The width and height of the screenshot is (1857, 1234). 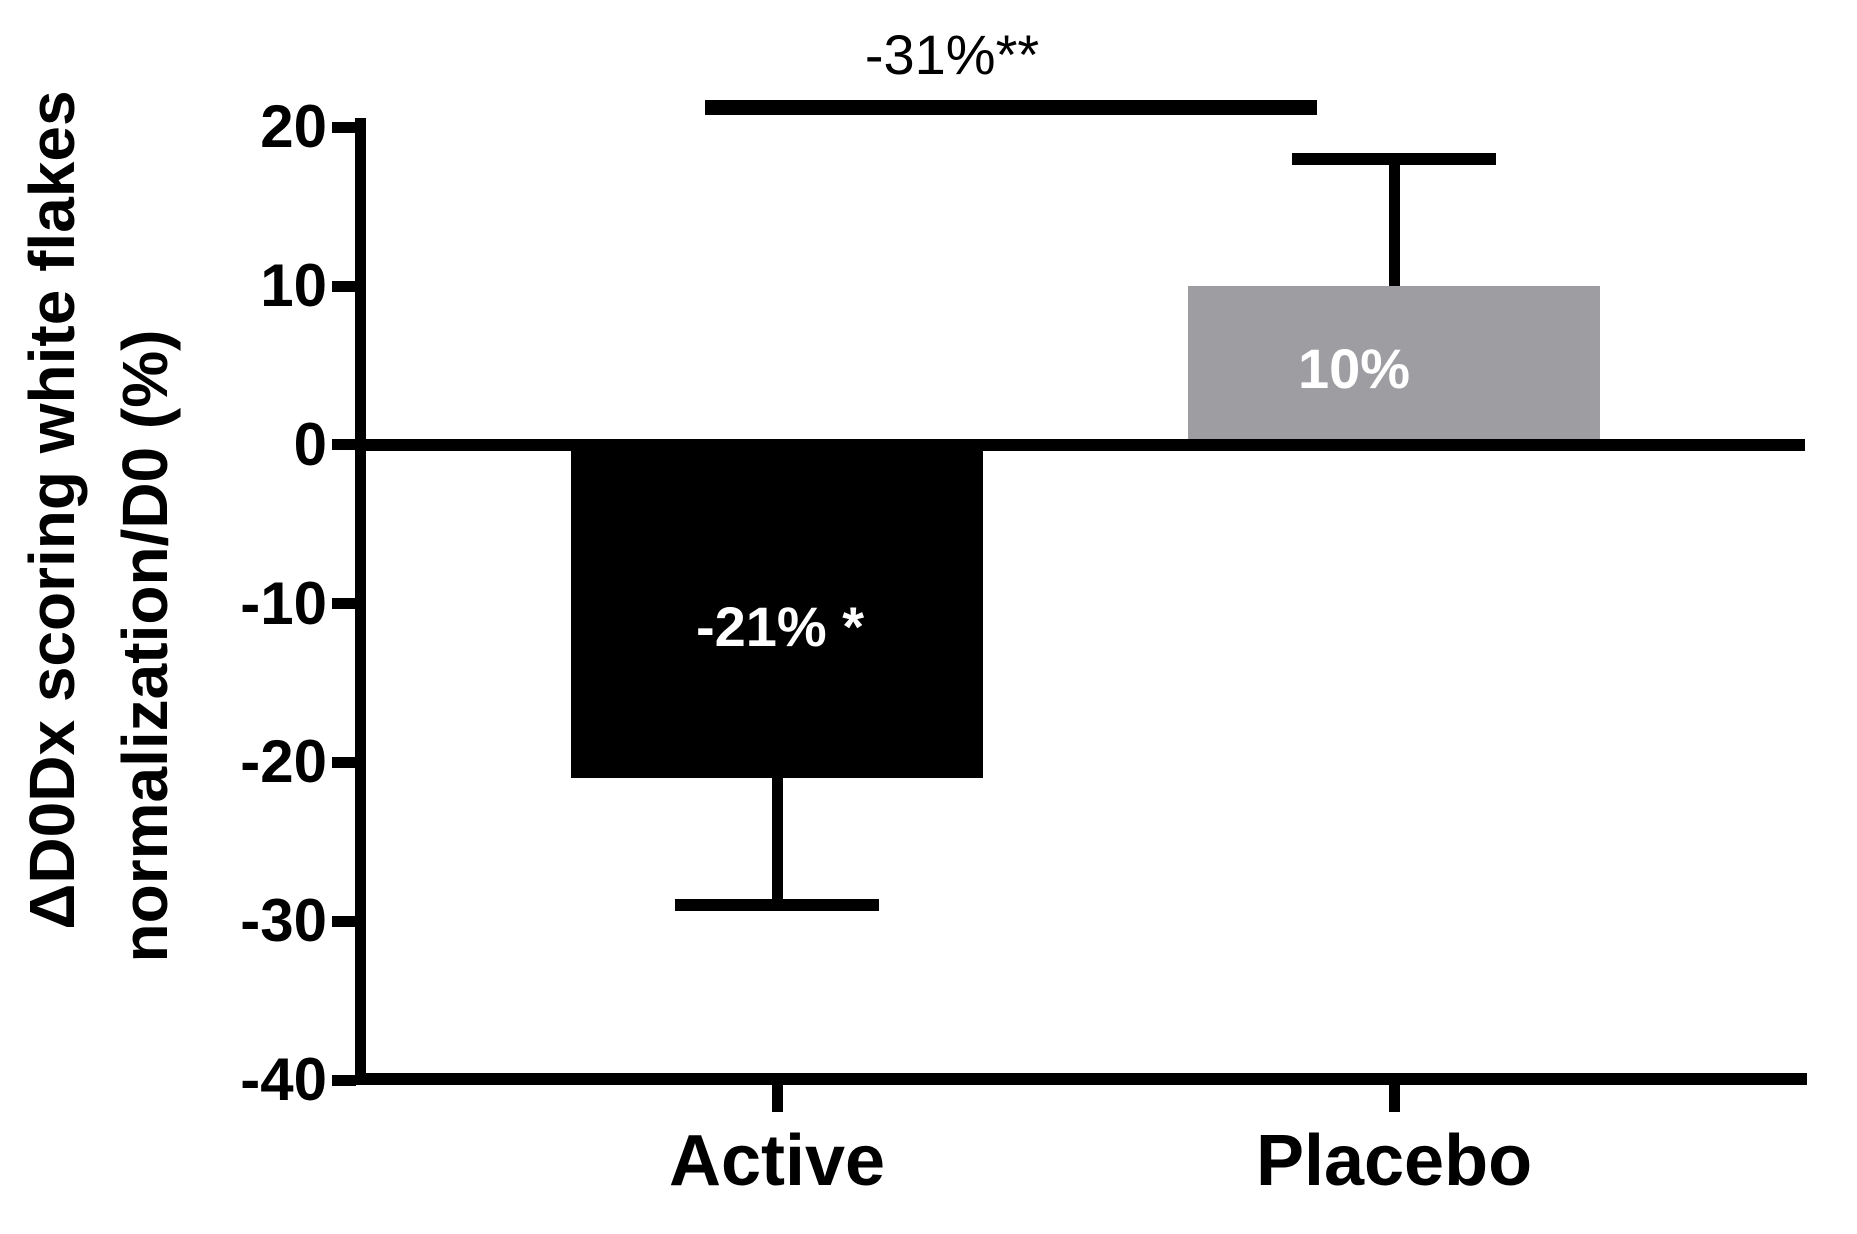 What do you see at coordinates (1394, 1098) in the screenshot?
I see `x-tick-mark-placebo` at bounding box center [1394, 1098].